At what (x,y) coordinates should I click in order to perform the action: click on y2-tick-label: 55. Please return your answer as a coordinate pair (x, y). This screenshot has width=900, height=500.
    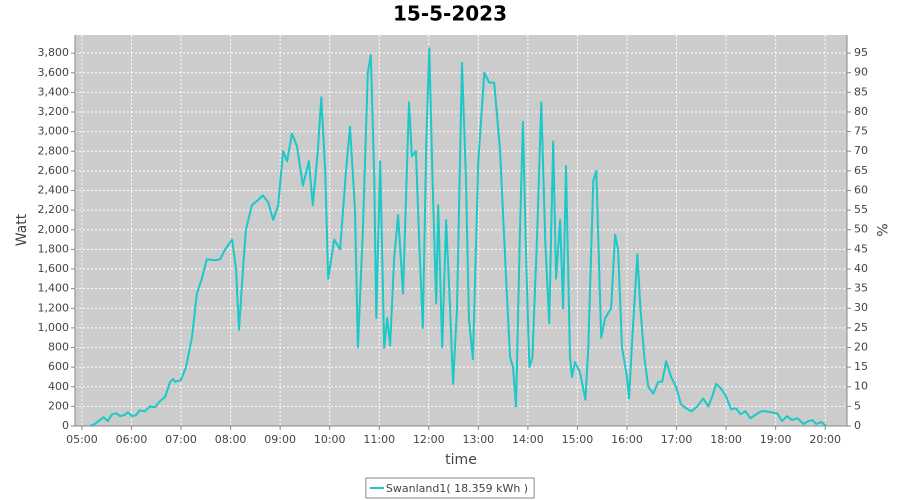
    Looking at the image, I should click on (861, 209).